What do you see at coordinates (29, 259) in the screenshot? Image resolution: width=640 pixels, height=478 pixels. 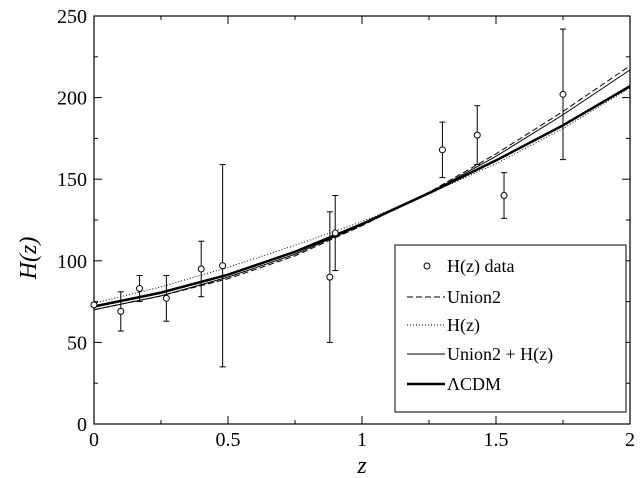 I see `y-axis-title: H(z)` at bounding box center [29, 259].